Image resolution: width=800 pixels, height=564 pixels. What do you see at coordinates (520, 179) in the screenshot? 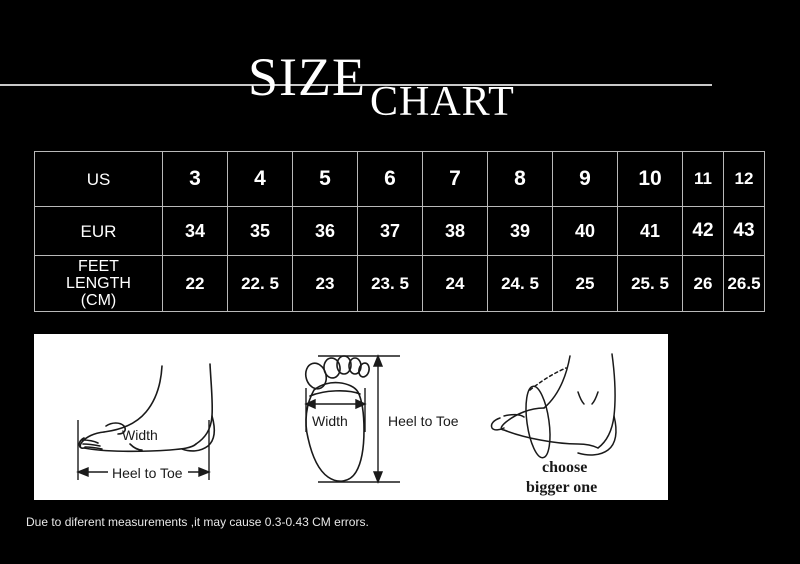
I see `cell-us-8: 8` at bounding box center [520, 179].